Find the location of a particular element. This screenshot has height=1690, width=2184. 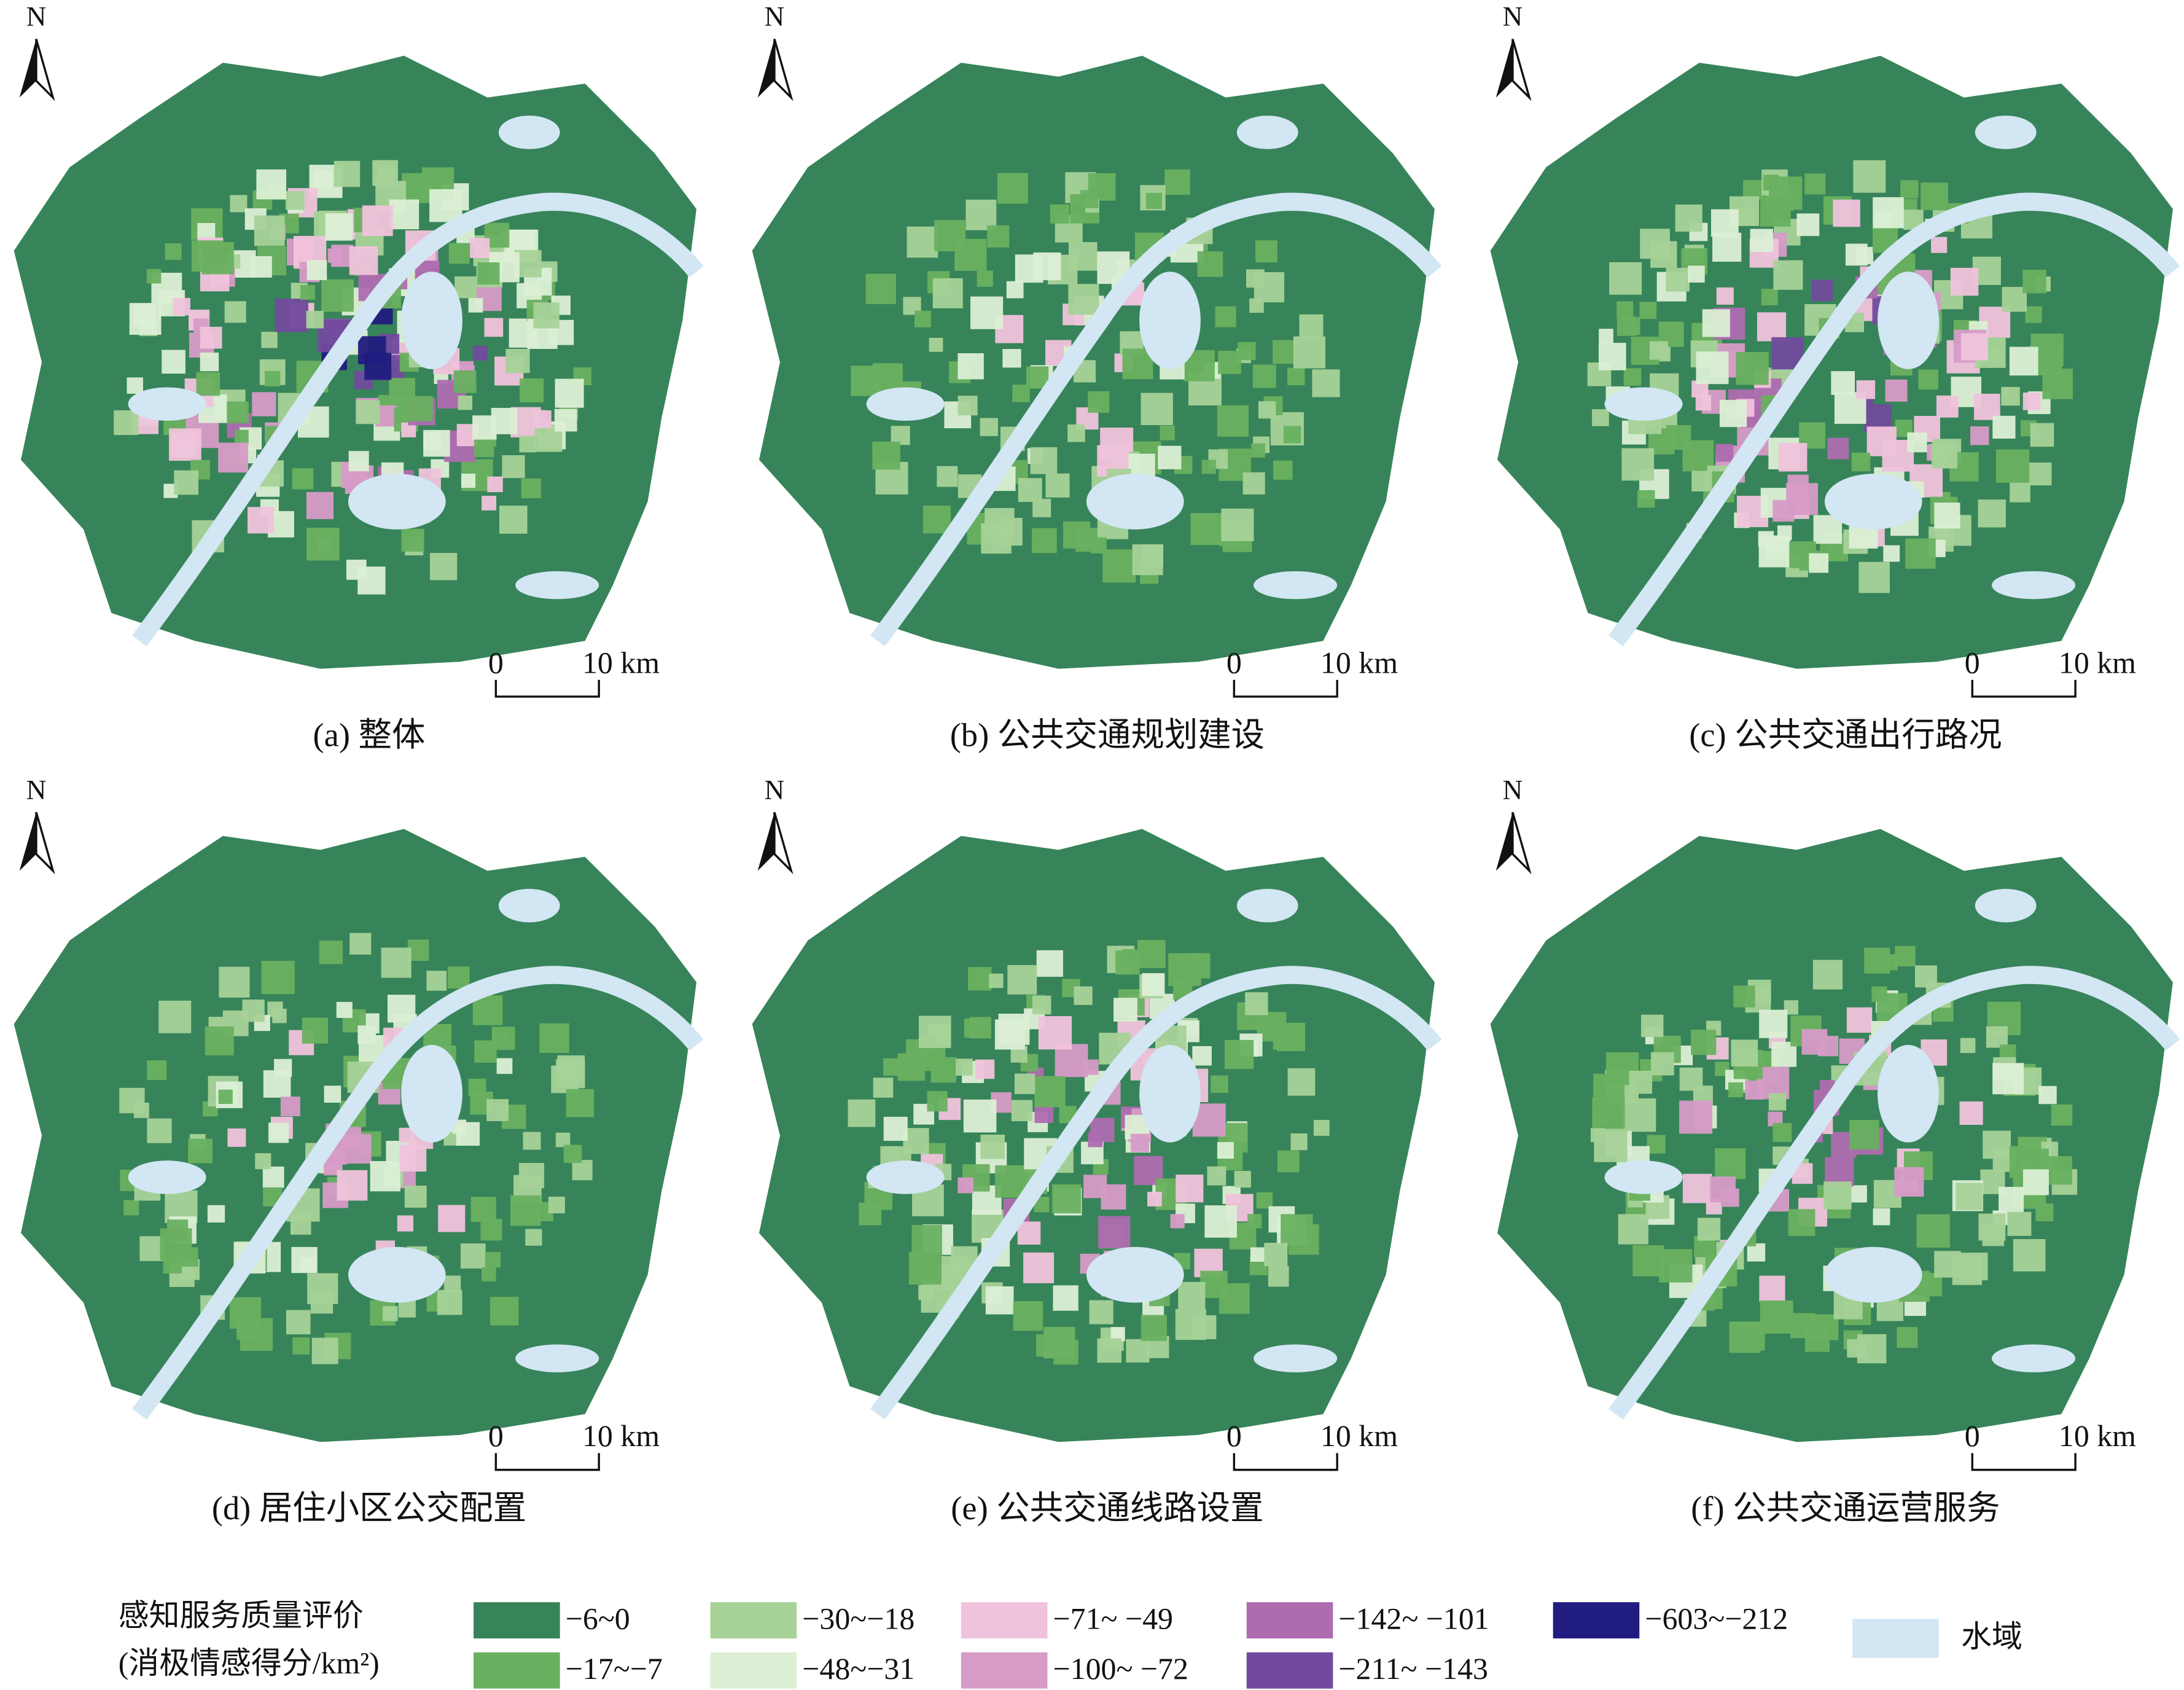

north-label: N is located at coordinates (36, 790).